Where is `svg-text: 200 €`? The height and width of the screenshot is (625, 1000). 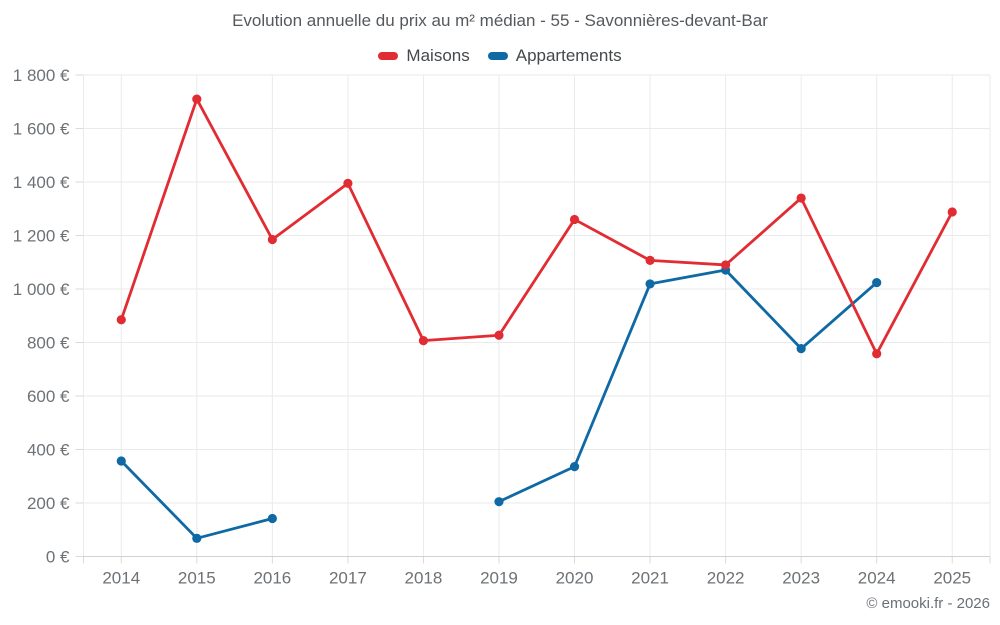
svg-text: 200 € is located at coordinates (48, 503).